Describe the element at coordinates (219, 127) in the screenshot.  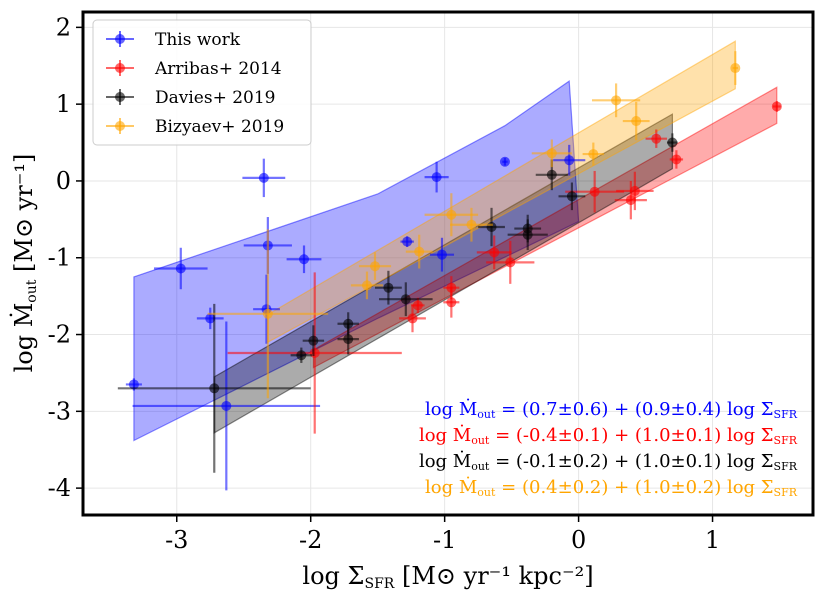
I see `legend-label-bizyaev: Bizyaev+ 2019` at that location.